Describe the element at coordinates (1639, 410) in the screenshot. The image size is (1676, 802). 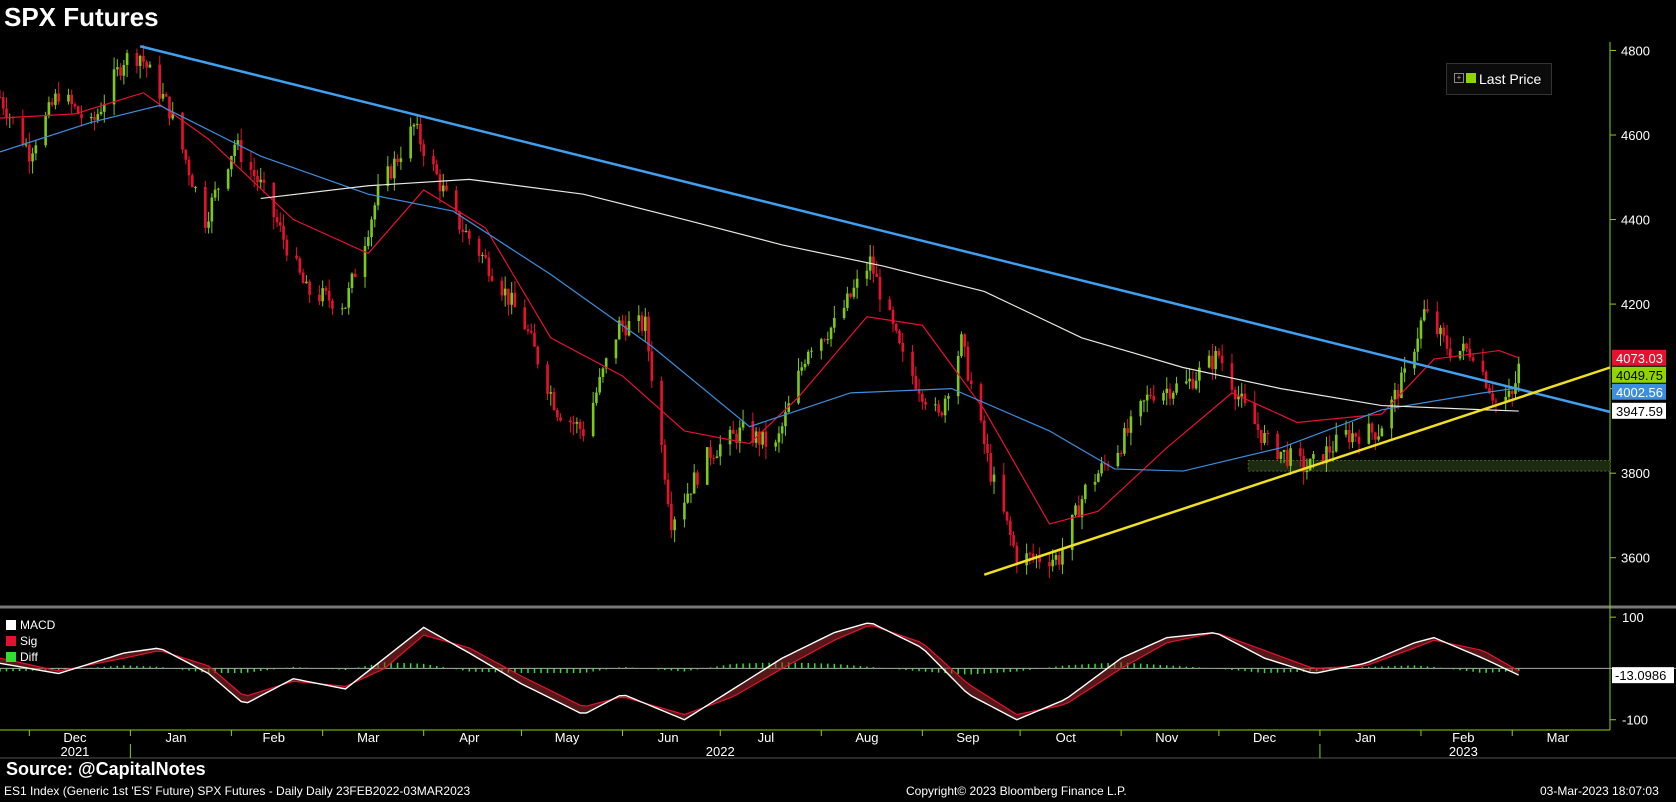
I see `price-tag` at that location.